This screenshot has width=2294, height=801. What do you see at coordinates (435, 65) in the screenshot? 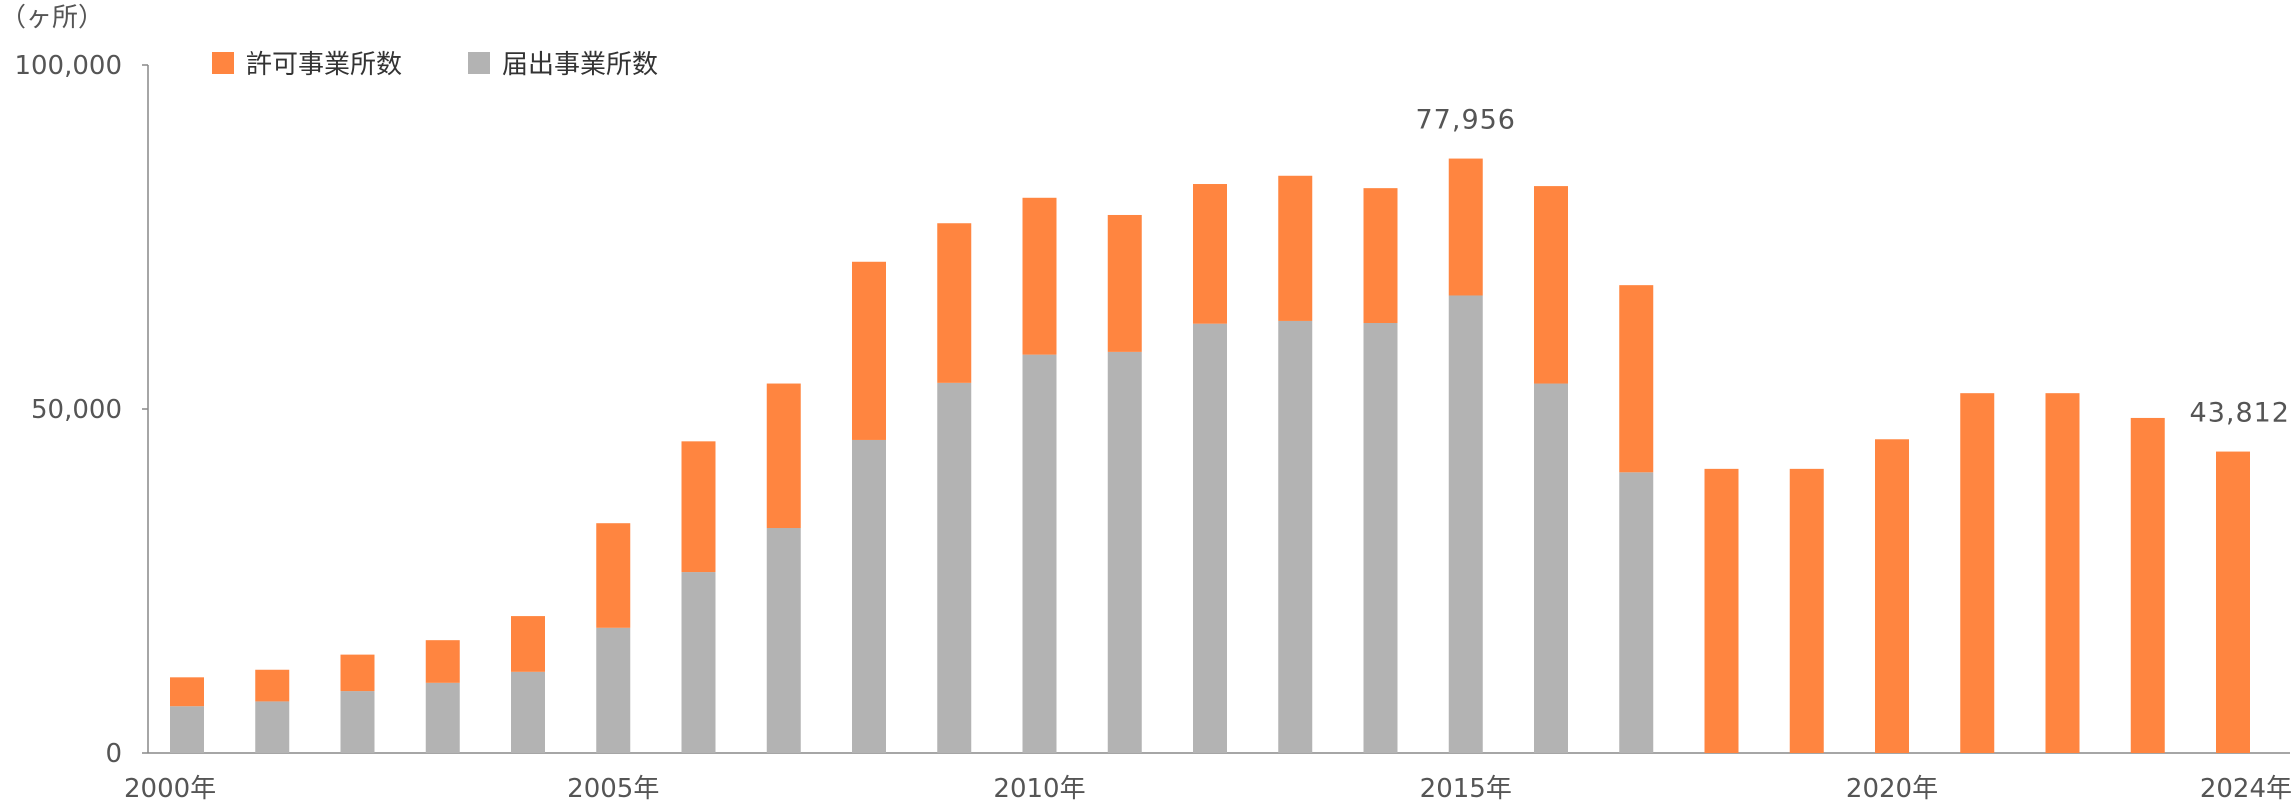
I see `legend: 許可事業所数 届出事業所数` at bounding box center [435, 65].